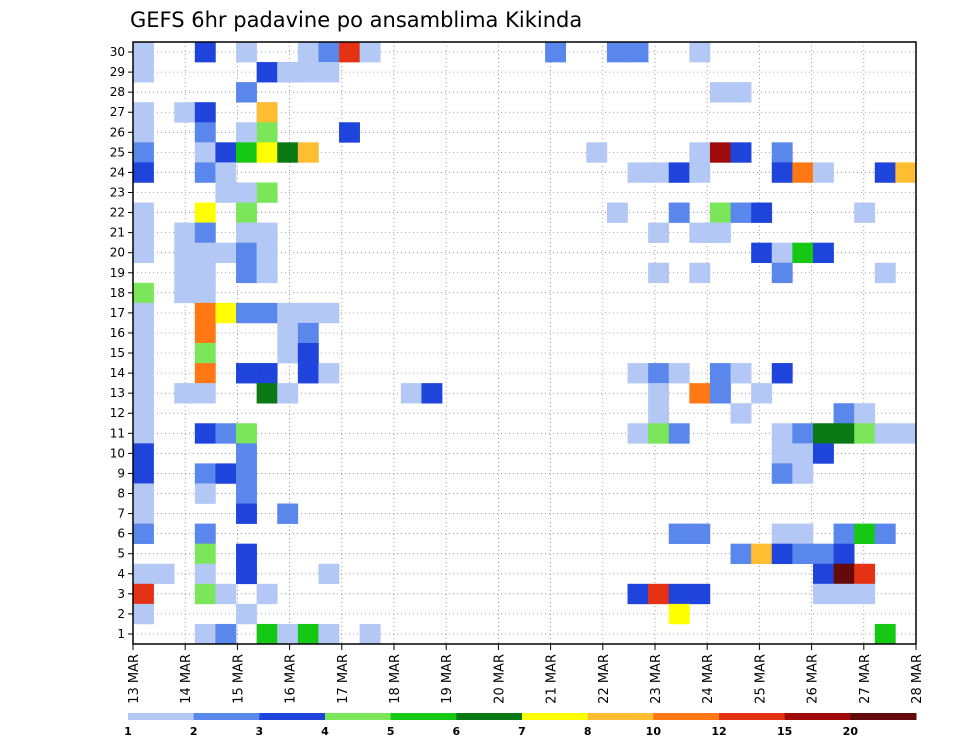 The height and width of the screenshot is (742, 960). What do you see at coordinates (117, 233) in the screenshot?
I see `y-tick-label: 21` at bounding box center [117, 233].